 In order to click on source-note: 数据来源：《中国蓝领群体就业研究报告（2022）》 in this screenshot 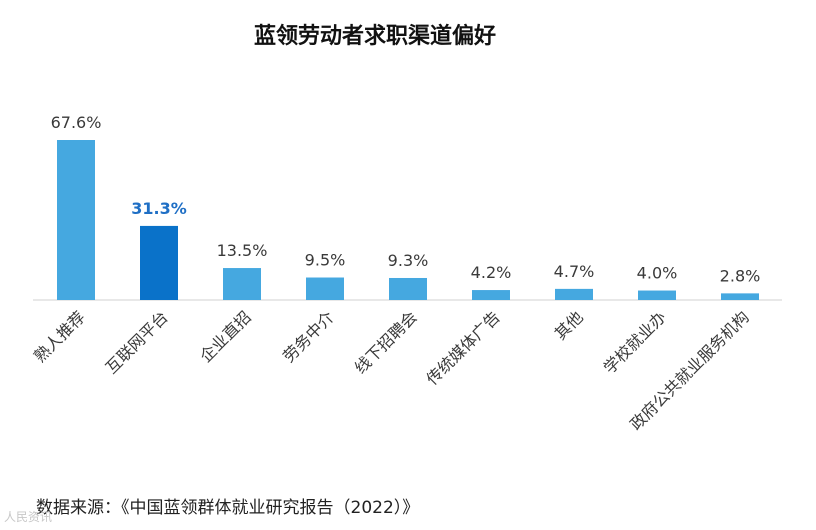, I will do `click(228, 508)`.